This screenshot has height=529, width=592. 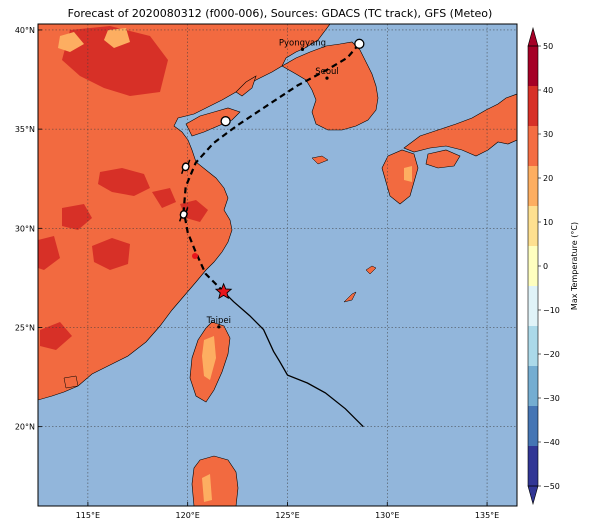 I want to click on colorbar-tick-label: 20, so click(x=548, y=178).